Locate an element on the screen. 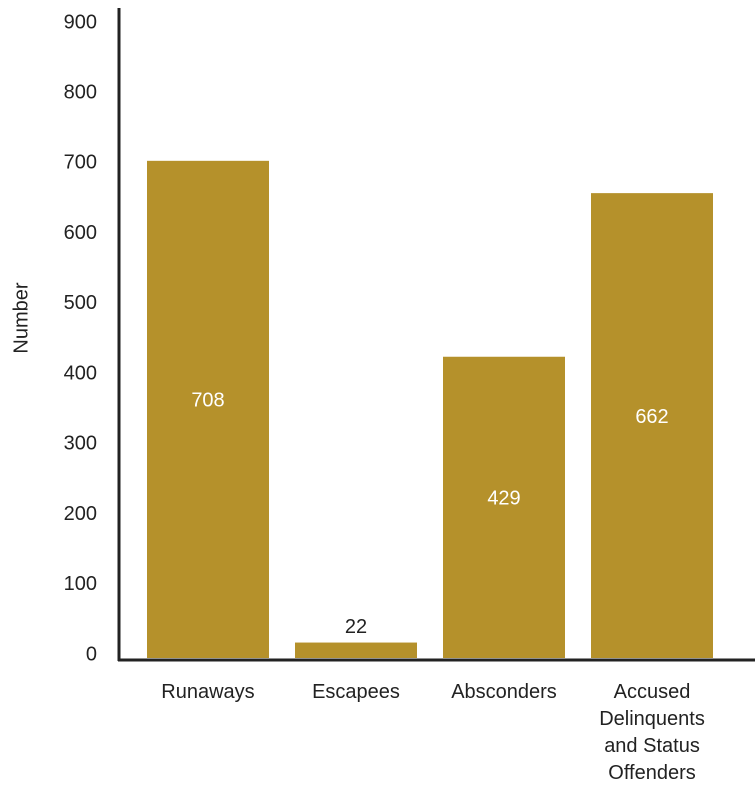 The height and width of the screenshot is (802, 755). y-tick-label: 800 is located at coordinates (80, 93).